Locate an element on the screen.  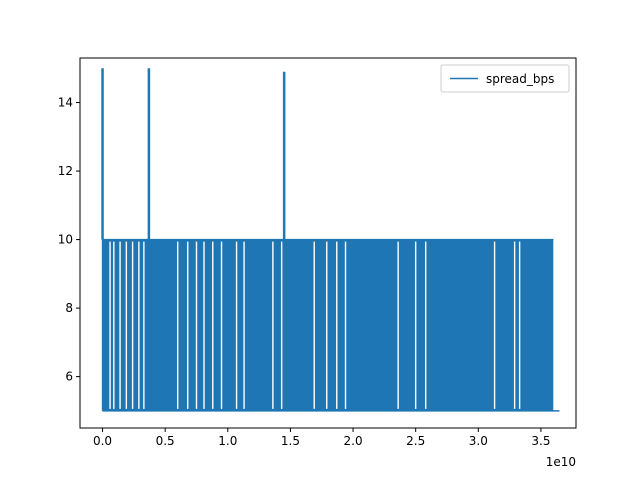
y-axis-ticks: 6 8 10 12 14 is located at coordinates (69, 240).